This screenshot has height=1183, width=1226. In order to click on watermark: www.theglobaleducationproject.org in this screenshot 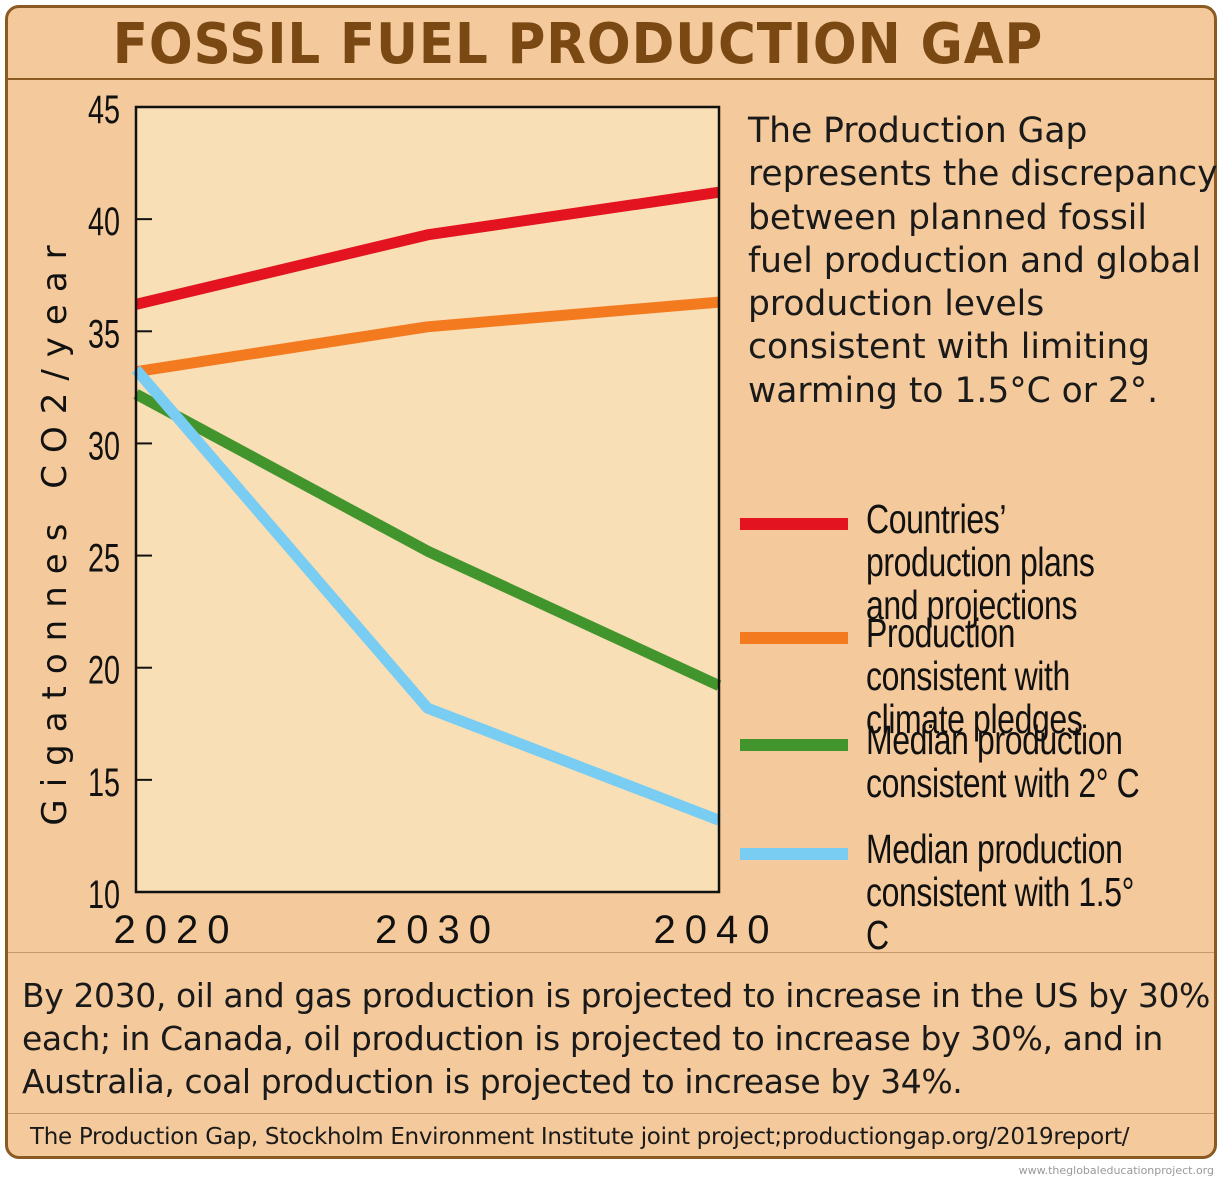, I will do `click(1116, 1170)`.